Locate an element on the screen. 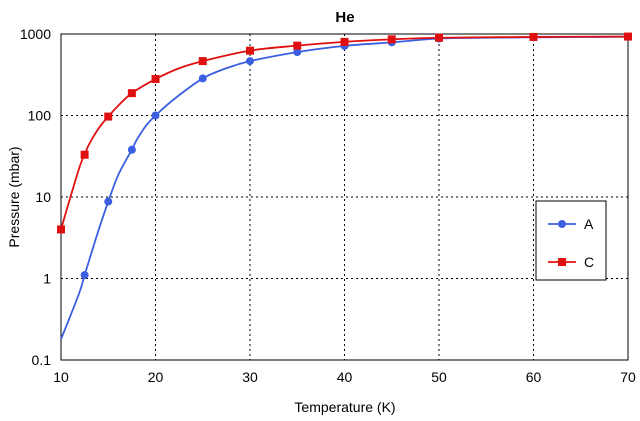 The width and height of the screenshot is (640, 421). x-tick-labels: 10 20 30 40 50 60 70 is located at coordinates (344, 377).